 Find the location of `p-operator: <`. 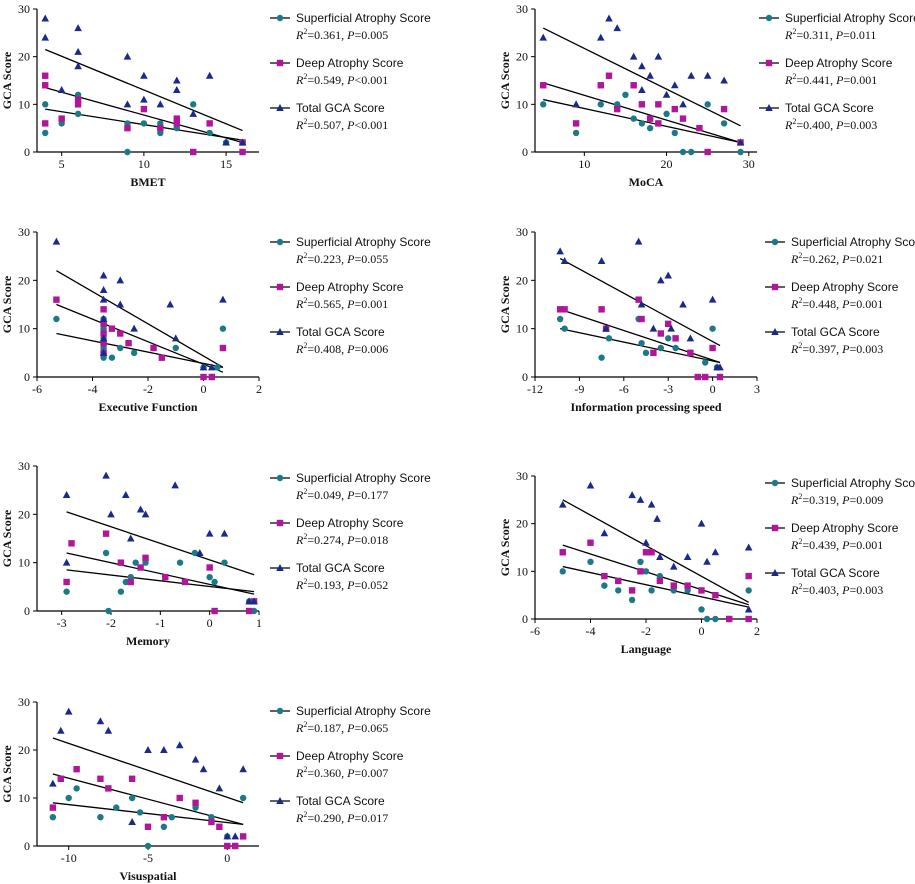

p-operator: < is located at coordinates (357, 80).